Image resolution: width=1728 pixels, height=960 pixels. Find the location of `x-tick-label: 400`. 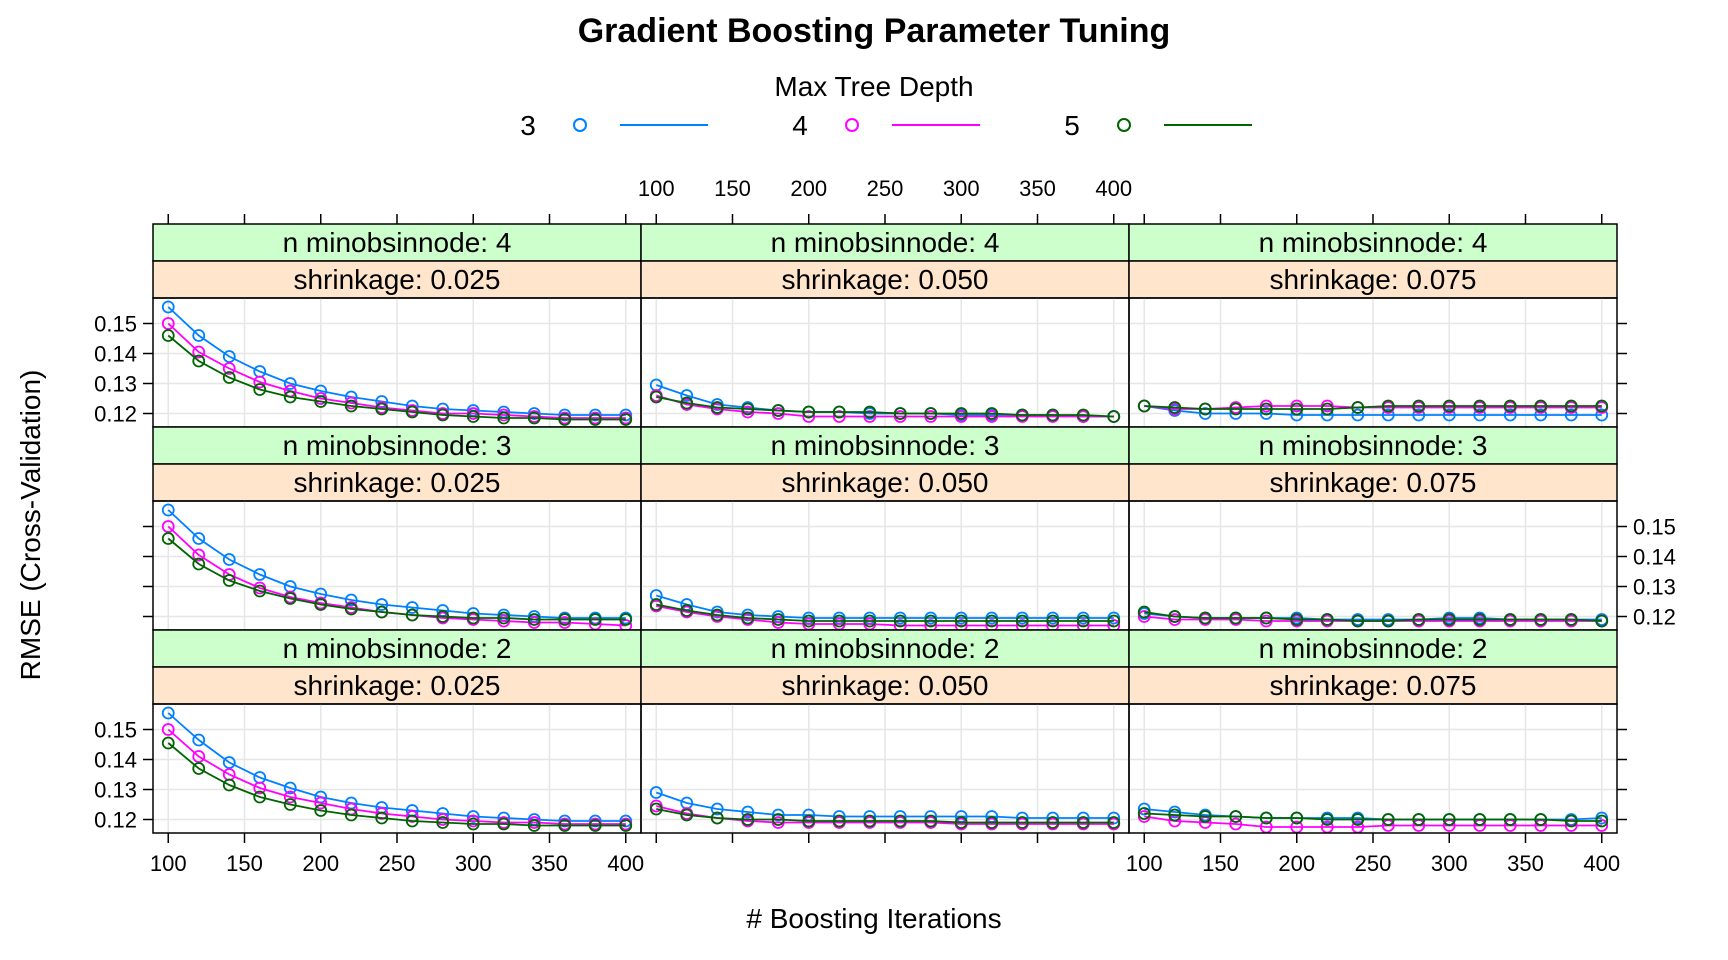

x-tick-label: 400 is located at coordinates (1601, 863).